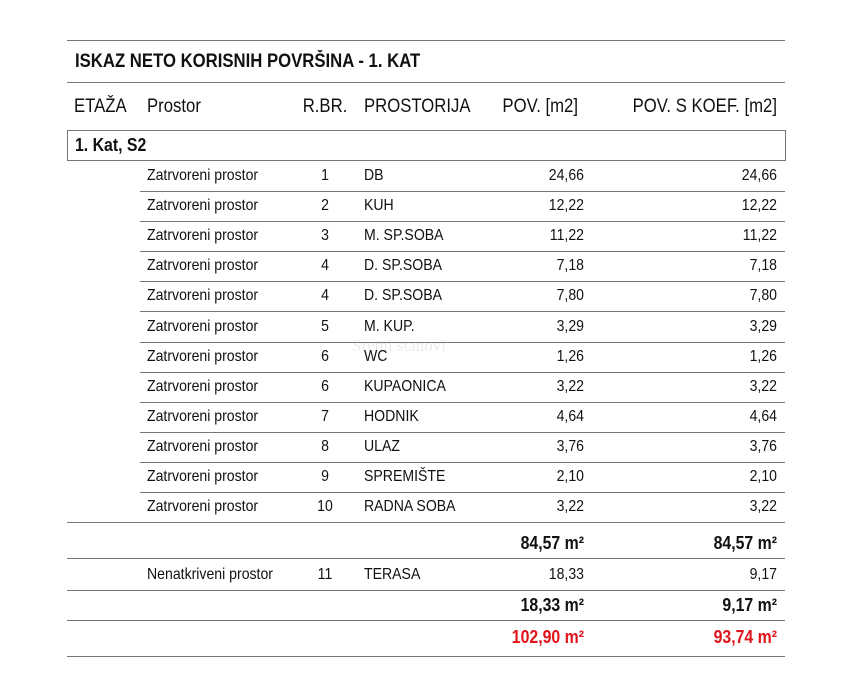 The width and height of the screenshot is (852, 690). I want to click on header-pov-koef: POV. S KOEF. [m2], so click(704, 106).